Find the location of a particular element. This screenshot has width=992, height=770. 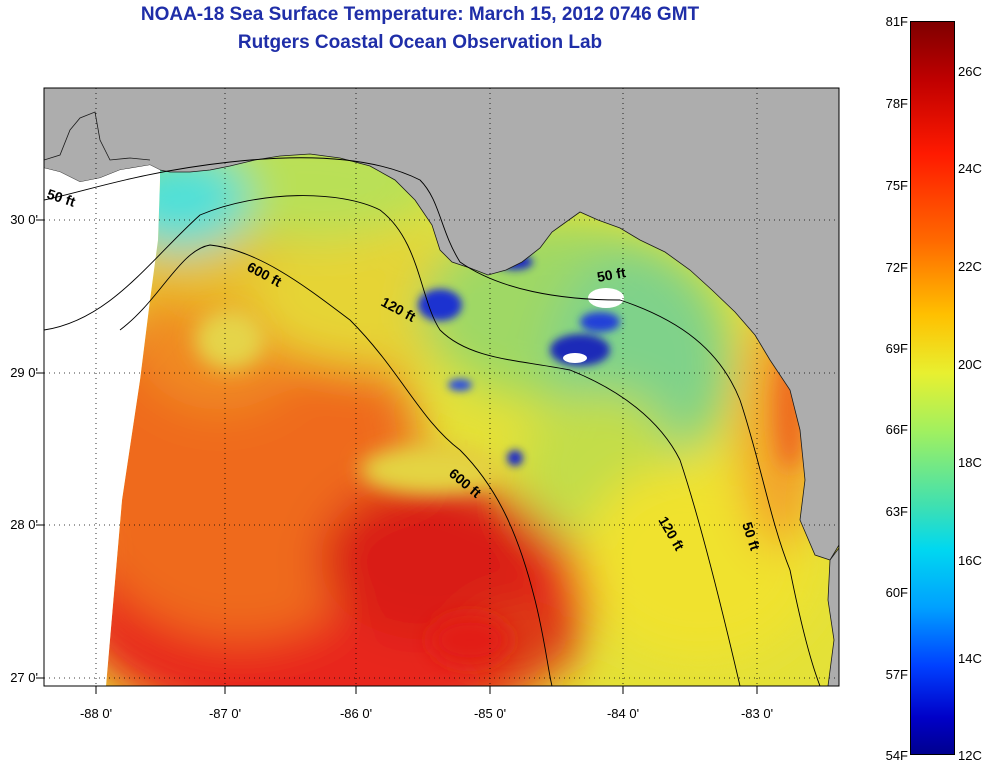

colorbar-f-label: 81F is located at coordinates (896, 21).